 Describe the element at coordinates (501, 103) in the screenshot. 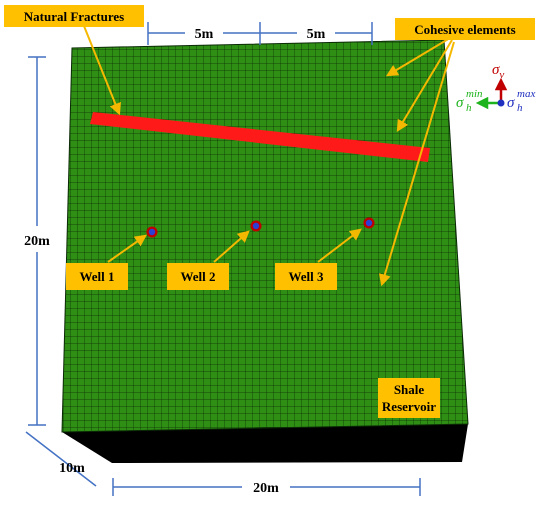

I see `sigma-h-max-dot` at that location.